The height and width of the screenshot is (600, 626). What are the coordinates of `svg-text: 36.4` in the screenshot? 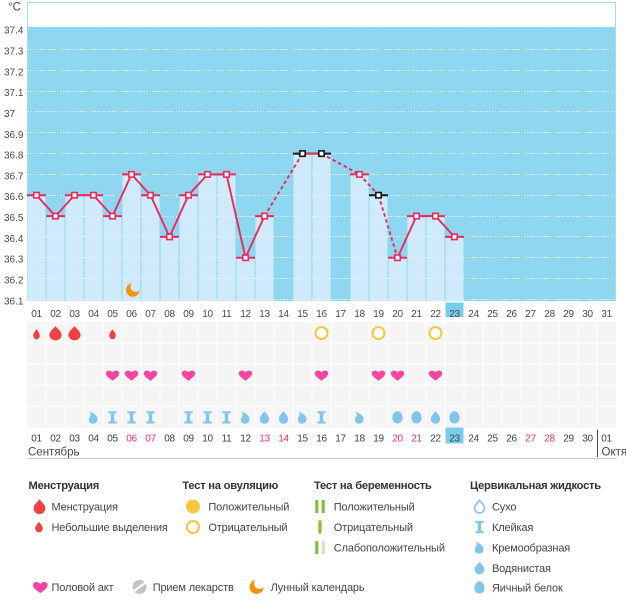 It's located at (14, 239).